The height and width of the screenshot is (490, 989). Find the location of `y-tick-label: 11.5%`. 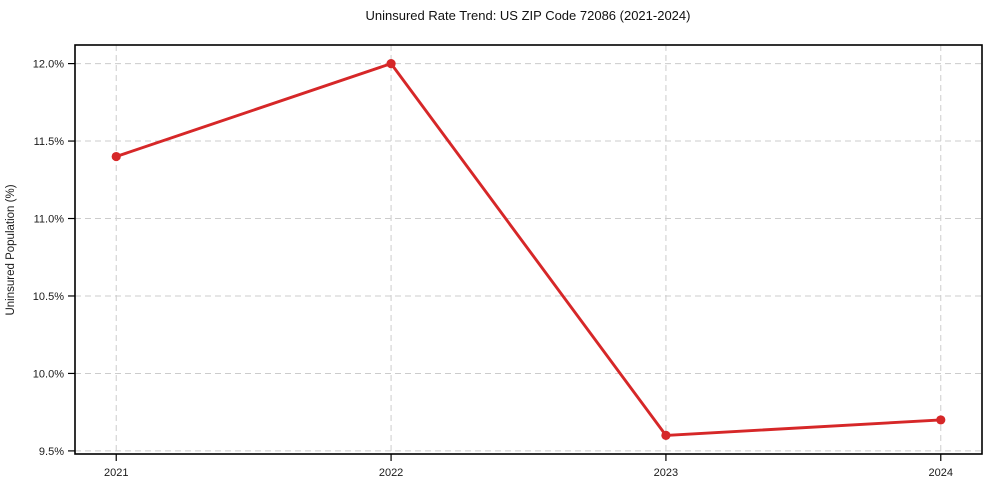

y-tick-label: 11.5% is located at coordinates (49, 142).